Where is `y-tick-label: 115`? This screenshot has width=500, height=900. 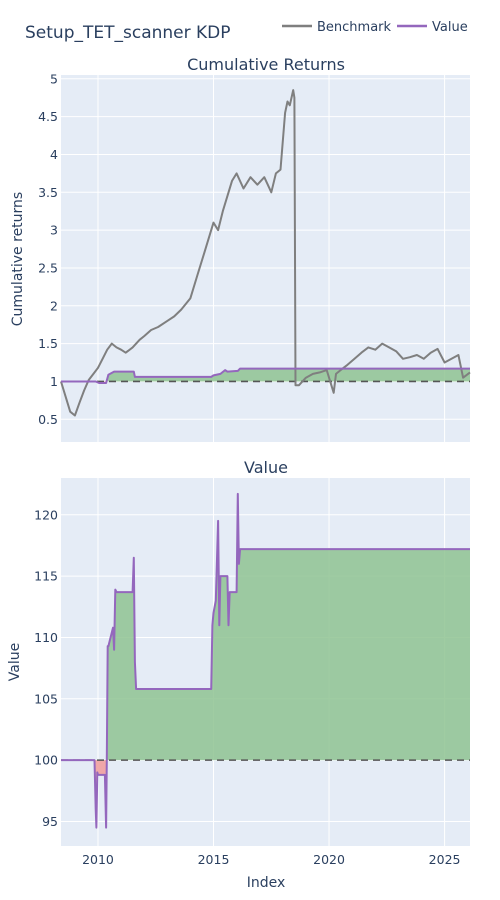
y-tick-label: 115 is located at coordinates (46, 576).